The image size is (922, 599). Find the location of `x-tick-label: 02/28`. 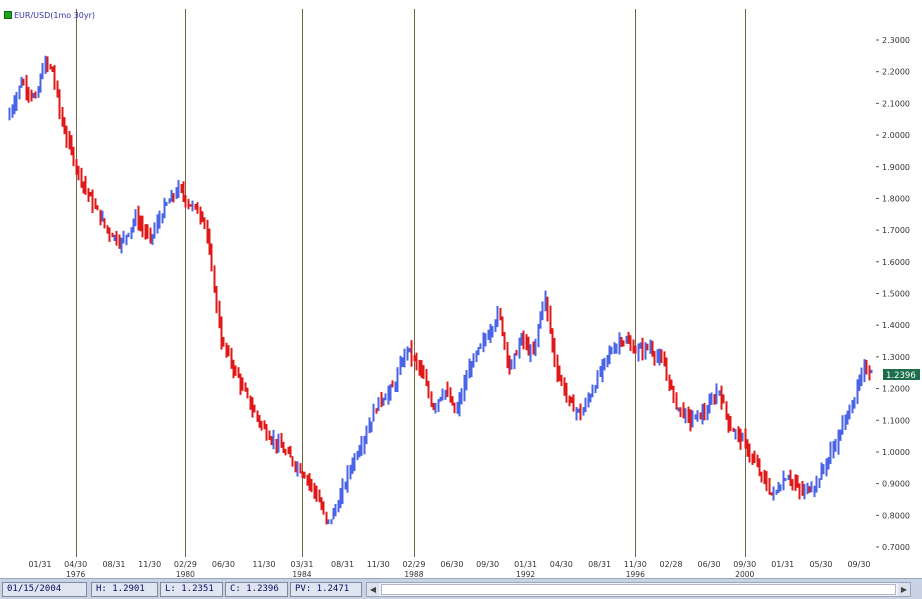

x-tick-label: 02/28 is located at coordinates (671, 564).